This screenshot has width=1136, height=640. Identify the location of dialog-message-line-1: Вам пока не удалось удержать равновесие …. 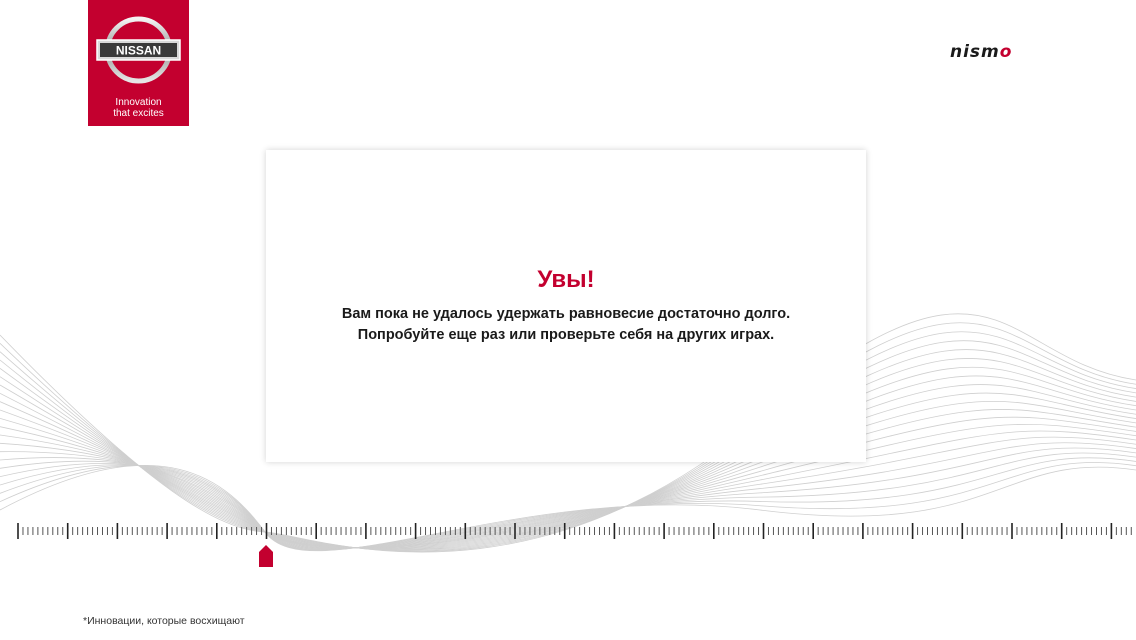
(566, 314).